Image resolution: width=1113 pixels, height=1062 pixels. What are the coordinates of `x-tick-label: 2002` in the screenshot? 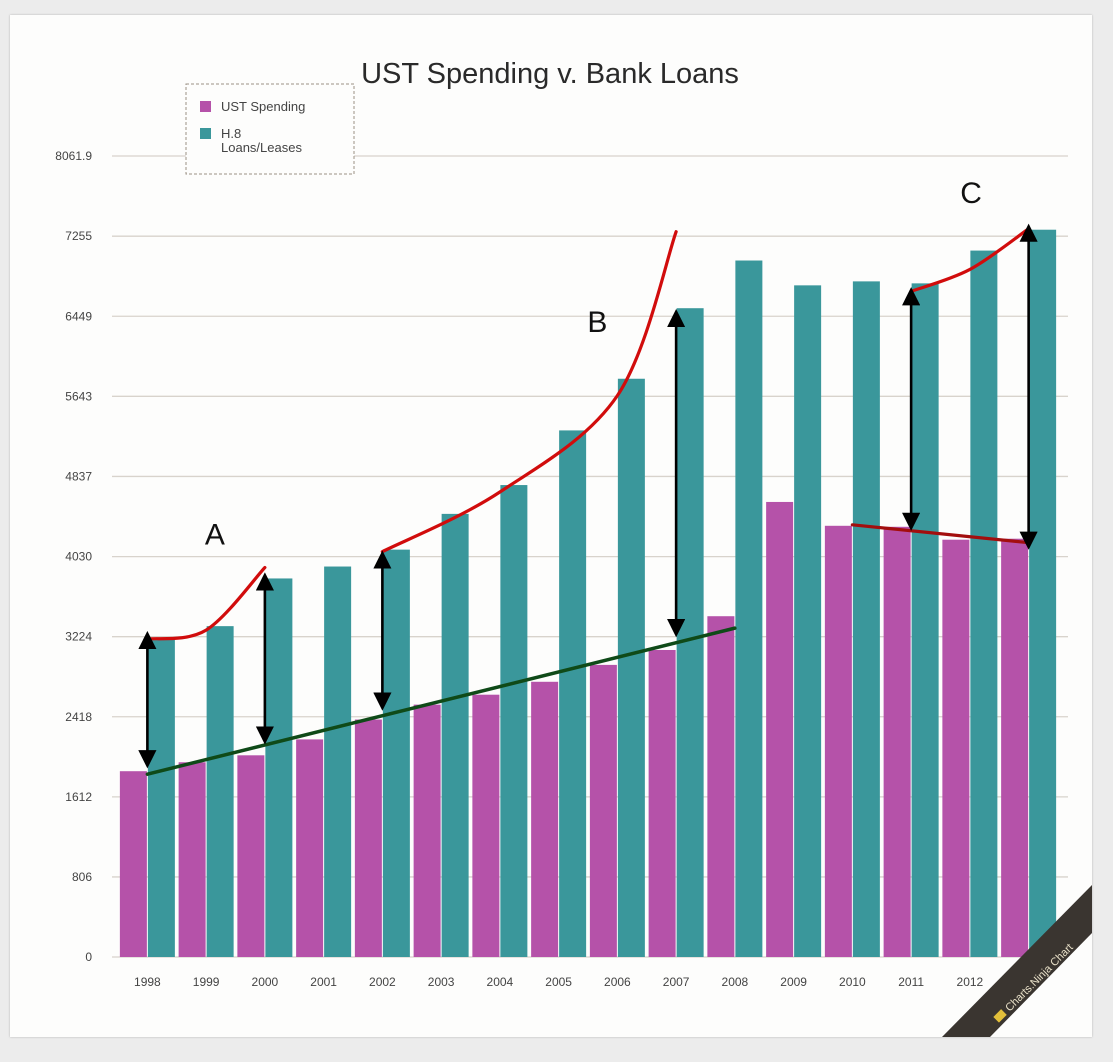 It's located at (382, 982).